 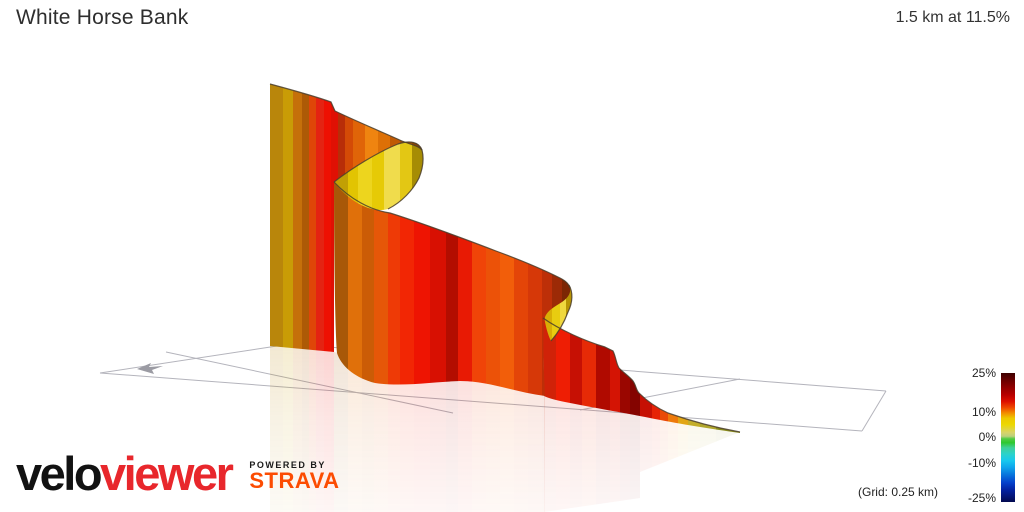 I want to click on legend-tick-label: 25%, so click(x=983, y=373).